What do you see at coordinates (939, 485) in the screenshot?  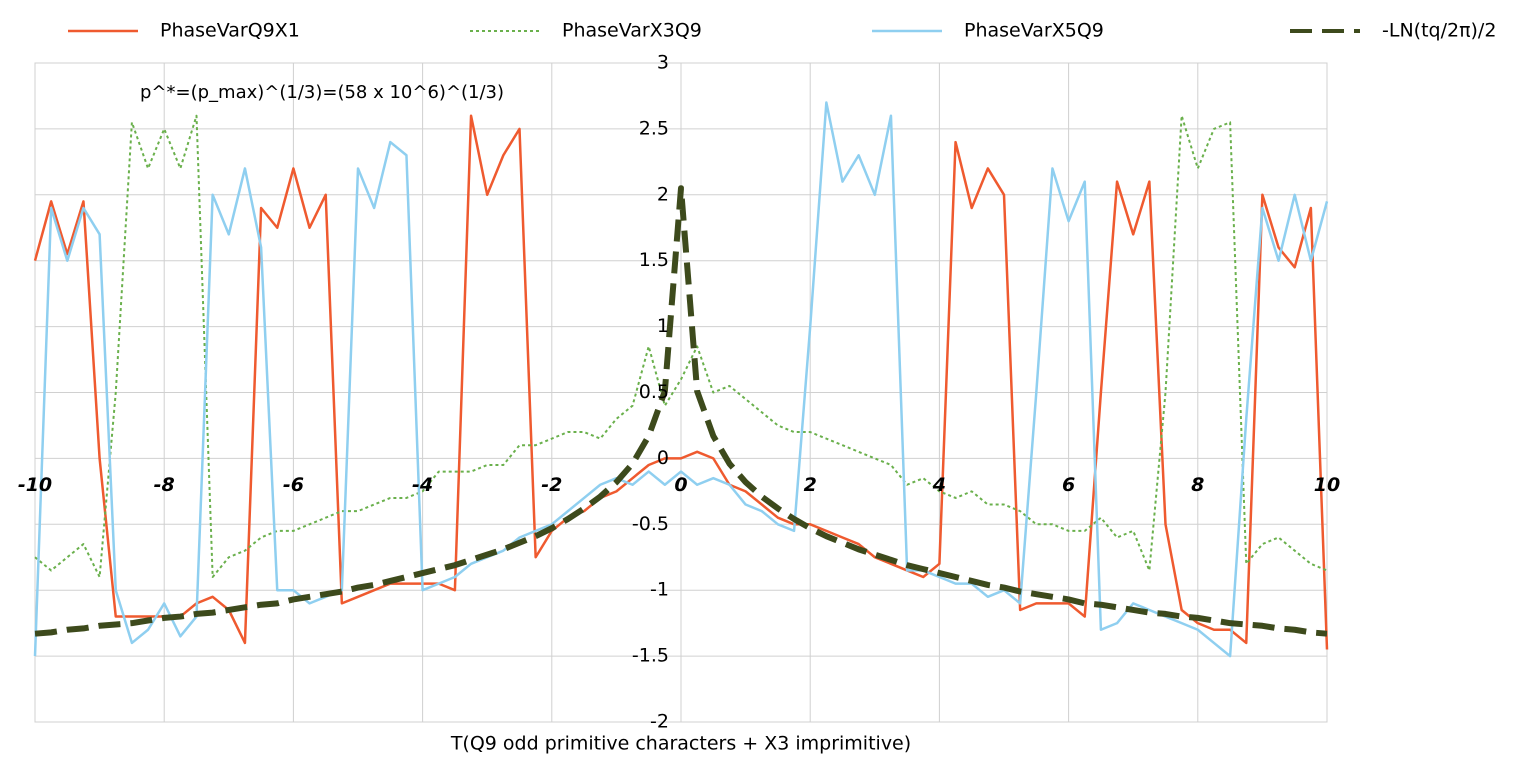 I see `x-tick-label: 4` at bounding box center [939, 485].